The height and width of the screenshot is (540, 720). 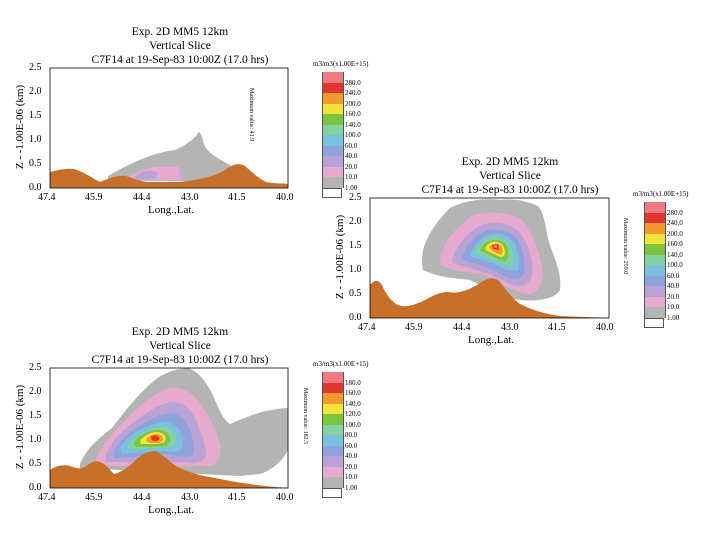 What do you see at coordinates (180, 60) in the screenshot?
I see `panel1-title-line3: C7F14 at 19-Sep-83 10:00Z (17.0 hrs)` at bounding box center [180, 60].